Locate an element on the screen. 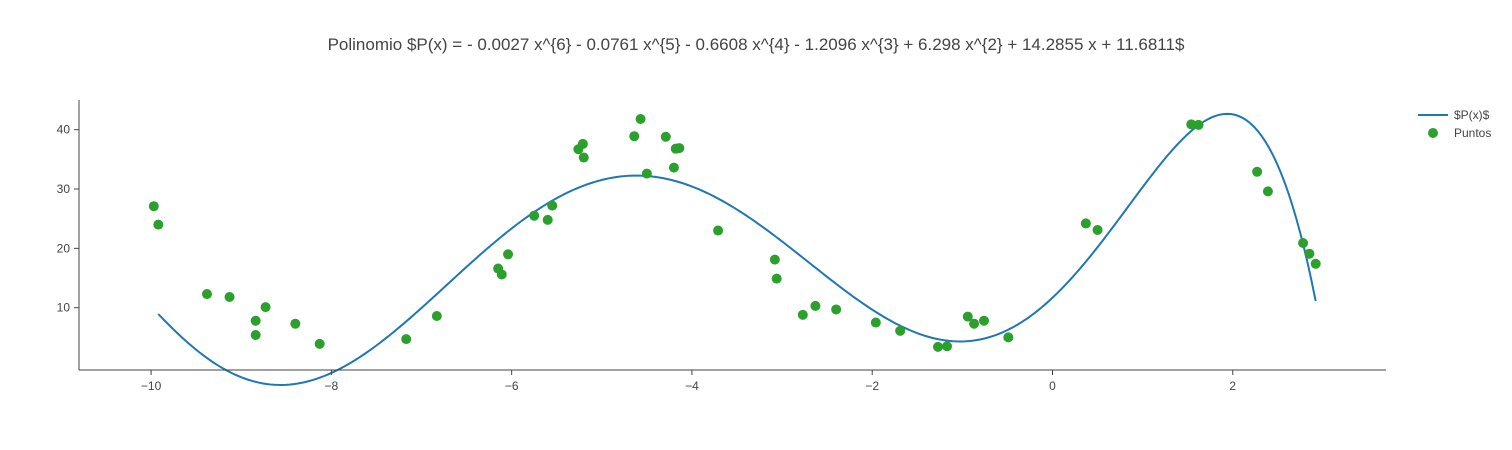 Image resolution: width=1512 pixels, height=450 pixels. x-tick-label: −10 is located at coordinates (151, 386).